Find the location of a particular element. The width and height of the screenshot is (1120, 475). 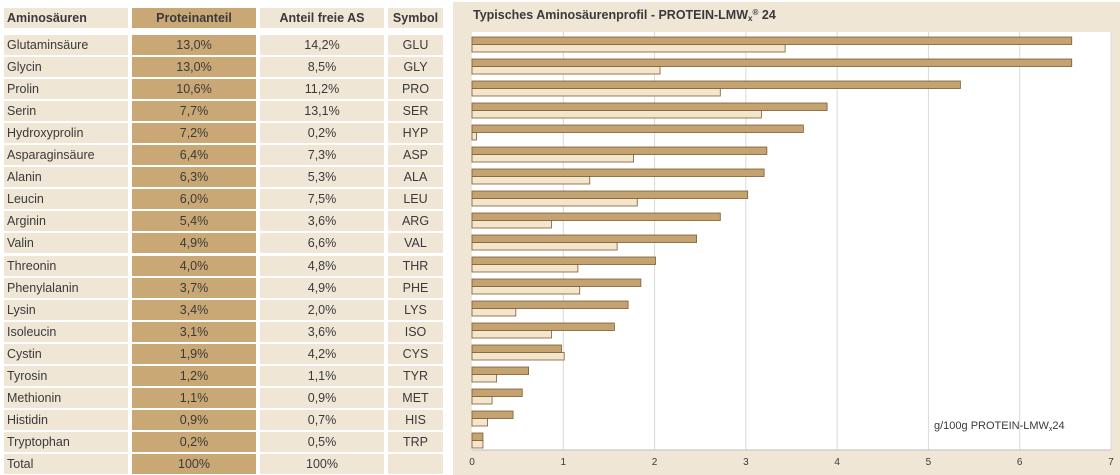

bar-asp-protein is located at coordinates (619, 150).